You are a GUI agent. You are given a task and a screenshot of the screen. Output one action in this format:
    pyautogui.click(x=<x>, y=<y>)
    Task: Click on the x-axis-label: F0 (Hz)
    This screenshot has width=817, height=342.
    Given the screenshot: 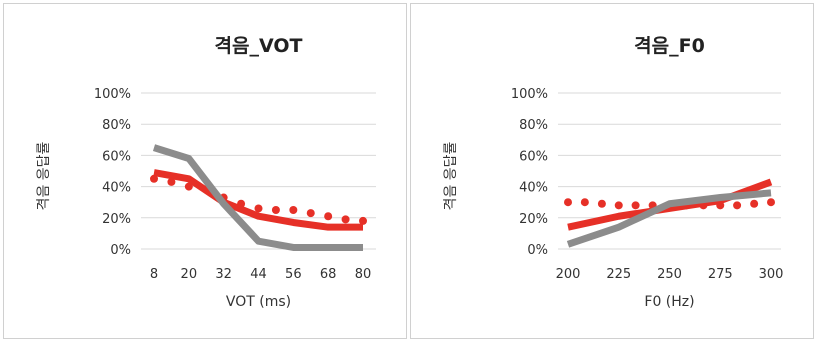 What is the action you would take?
    pyautogui.click(x=669, y=302)
    